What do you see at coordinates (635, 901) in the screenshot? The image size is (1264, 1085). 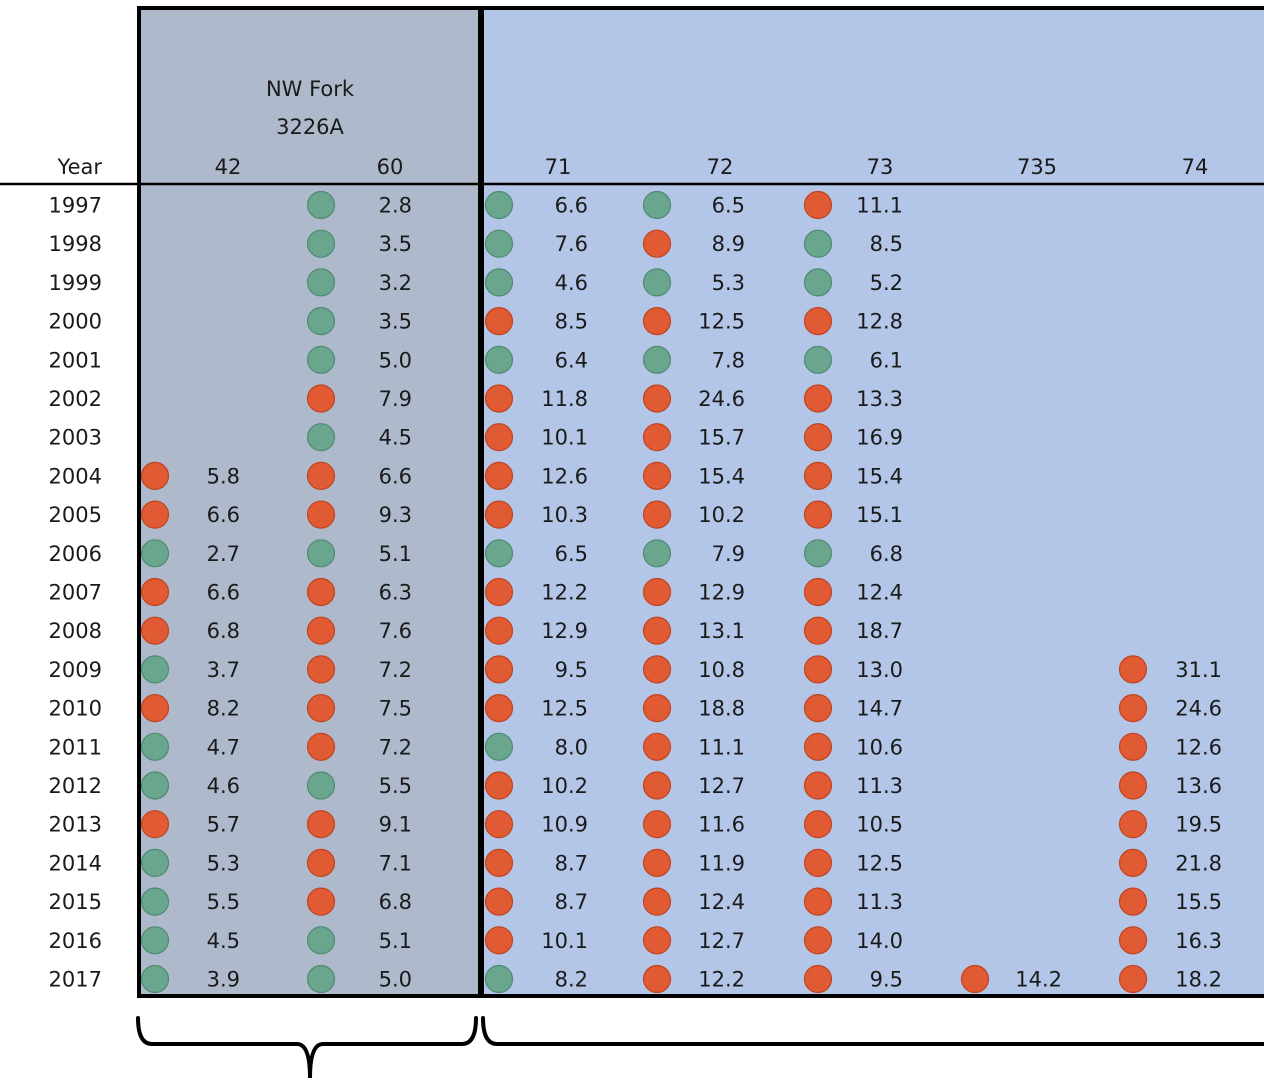 I see `table-row: 2015 5.5 6.8 8.7 12.4 11.3 15.5` at bounding box center [635, 901].